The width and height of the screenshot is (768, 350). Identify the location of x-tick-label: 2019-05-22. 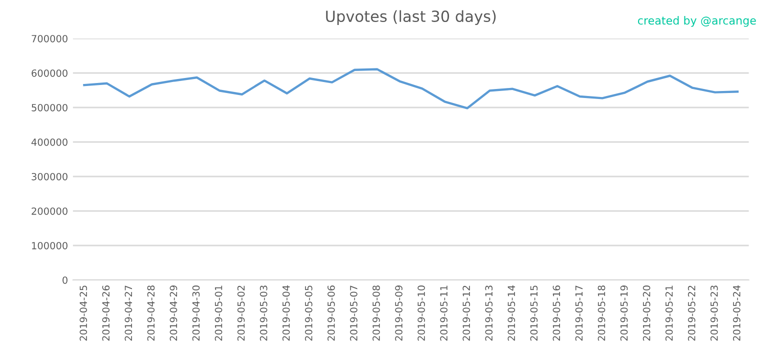
(692, 313).